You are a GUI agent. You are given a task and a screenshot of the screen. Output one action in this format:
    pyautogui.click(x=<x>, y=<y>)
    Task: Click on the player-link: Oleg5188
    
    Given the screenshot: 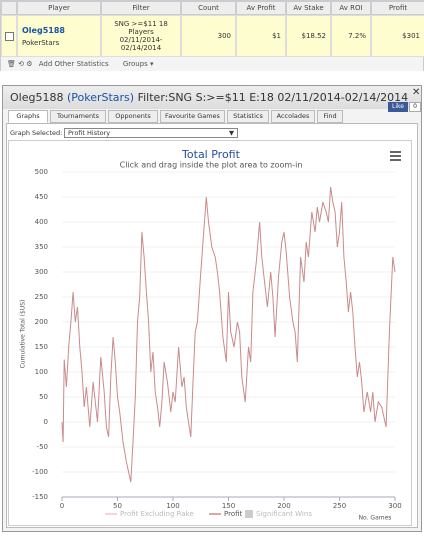 What is the action you would take?
    pyautogui.click(x=43, y=30)
    